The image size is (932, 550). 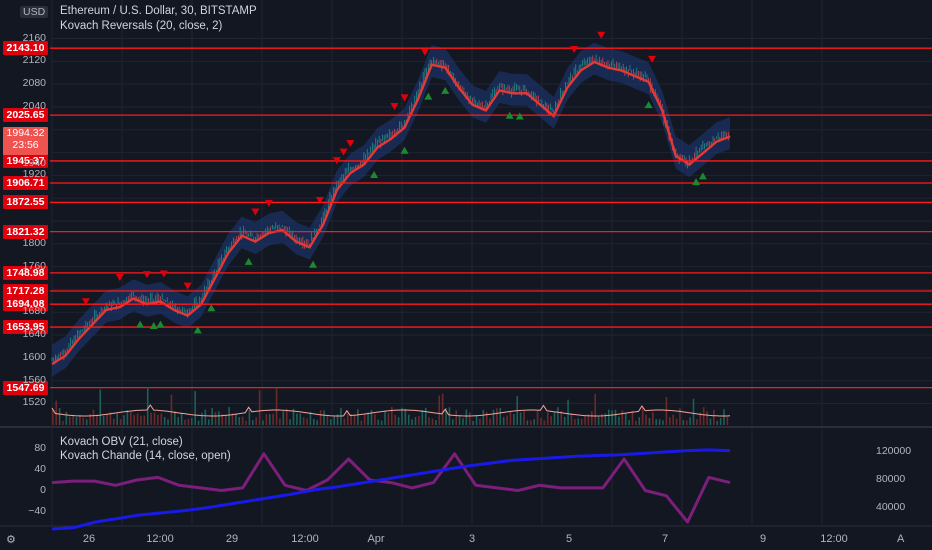 I want to click on indicator-title: Kovach Reversals (20, close, 2), so click(x=141, y=26).